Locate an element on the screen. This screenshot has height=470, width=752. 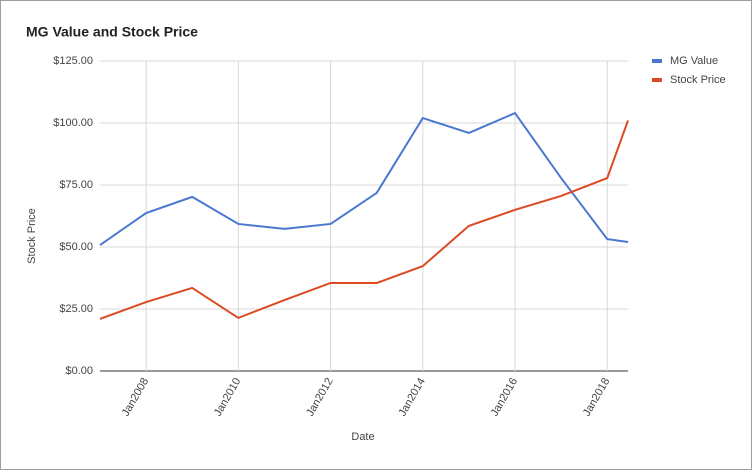
chart-title: MG Value and Stock Price is located at coordinates (112, 32).